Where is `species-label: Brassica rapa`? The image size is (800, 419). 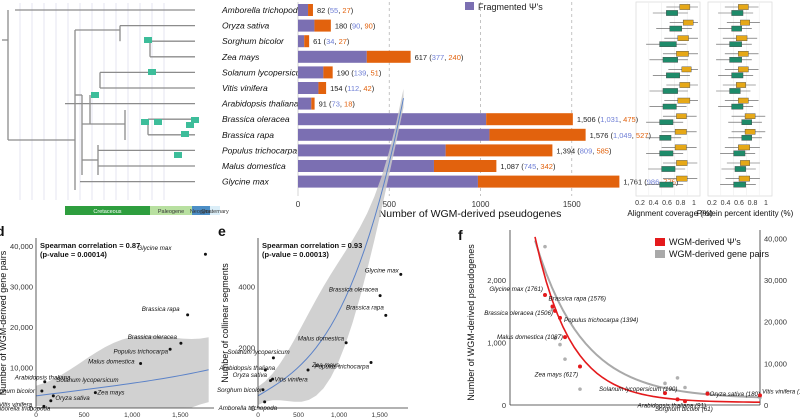 species-label: Brassica rapa is located at coordinates (248, 135).